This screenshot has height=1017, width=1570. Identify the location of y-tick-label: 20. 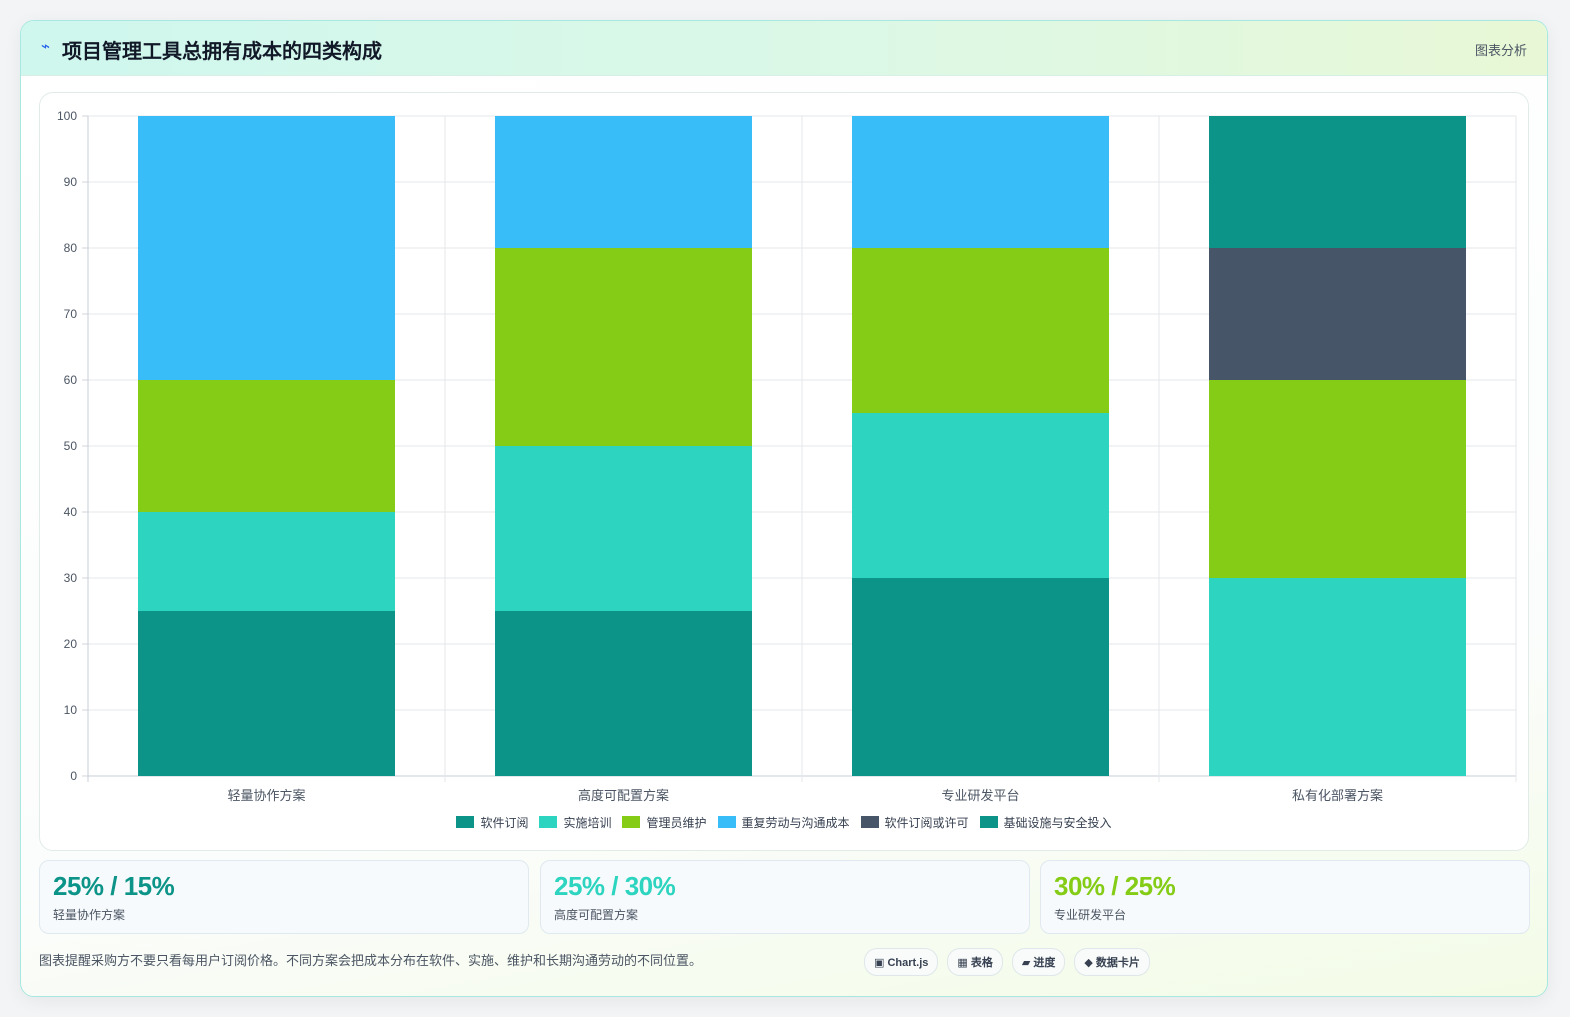
(71, 644).